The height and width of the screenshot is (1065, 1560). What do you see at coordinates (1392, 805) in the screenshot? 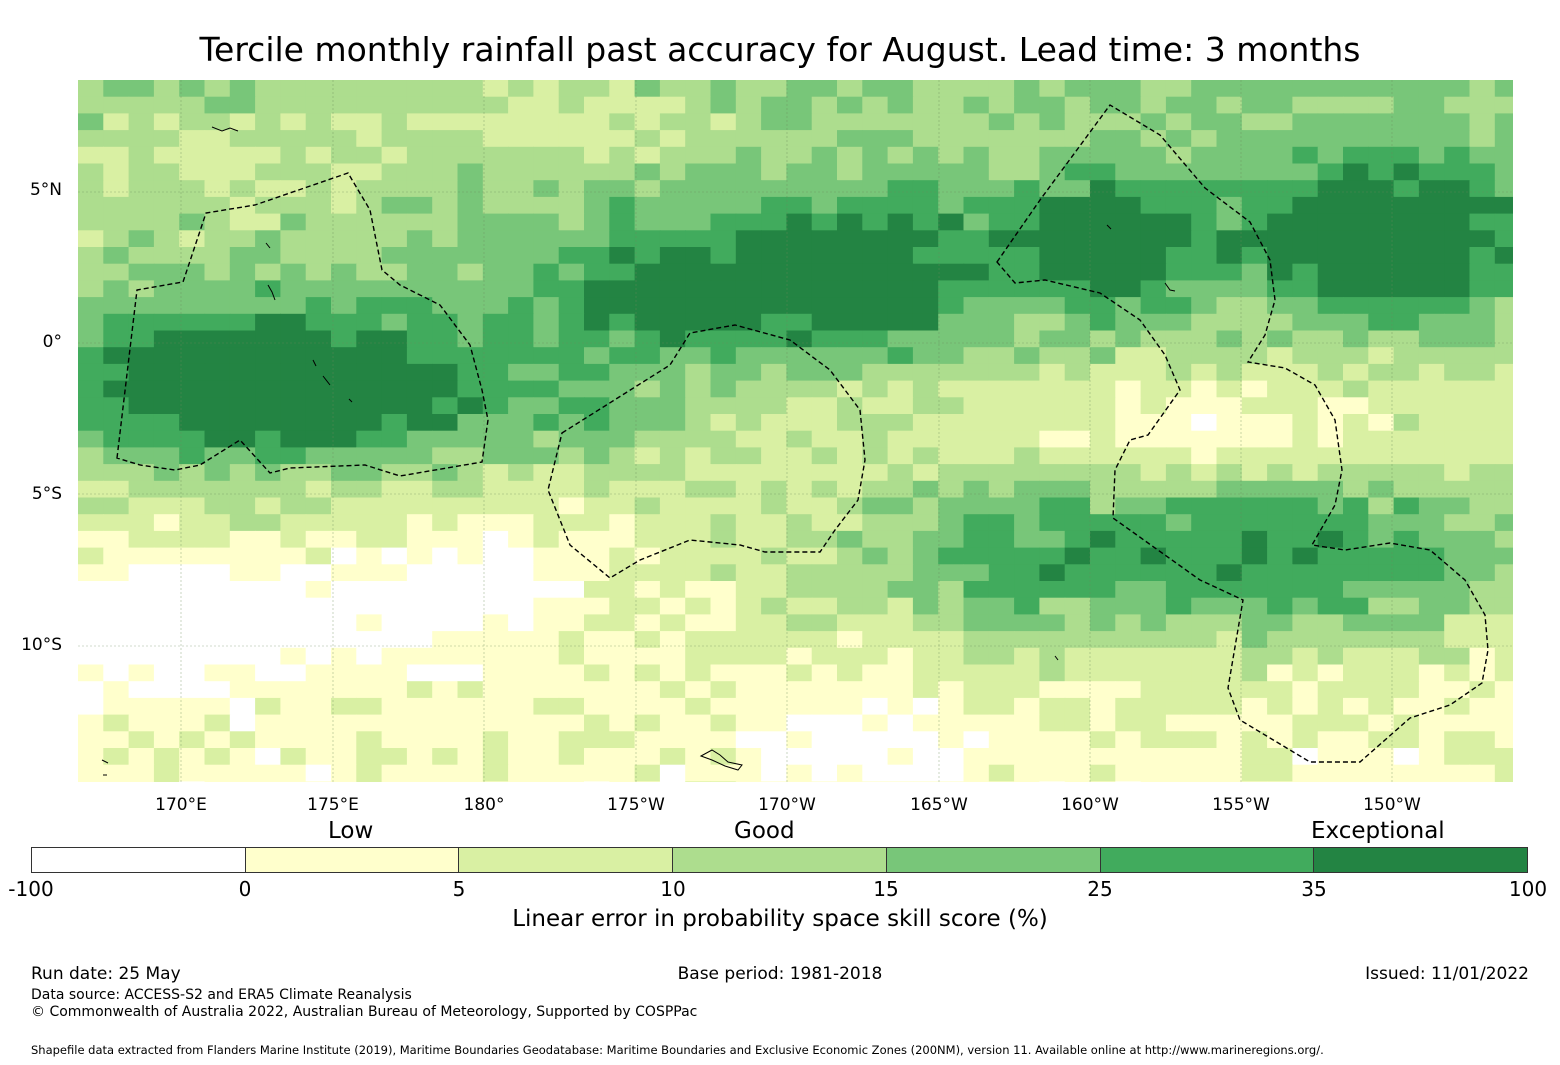
I see `lon-label-150w: 150°W` at bounding box center [1392, 805].